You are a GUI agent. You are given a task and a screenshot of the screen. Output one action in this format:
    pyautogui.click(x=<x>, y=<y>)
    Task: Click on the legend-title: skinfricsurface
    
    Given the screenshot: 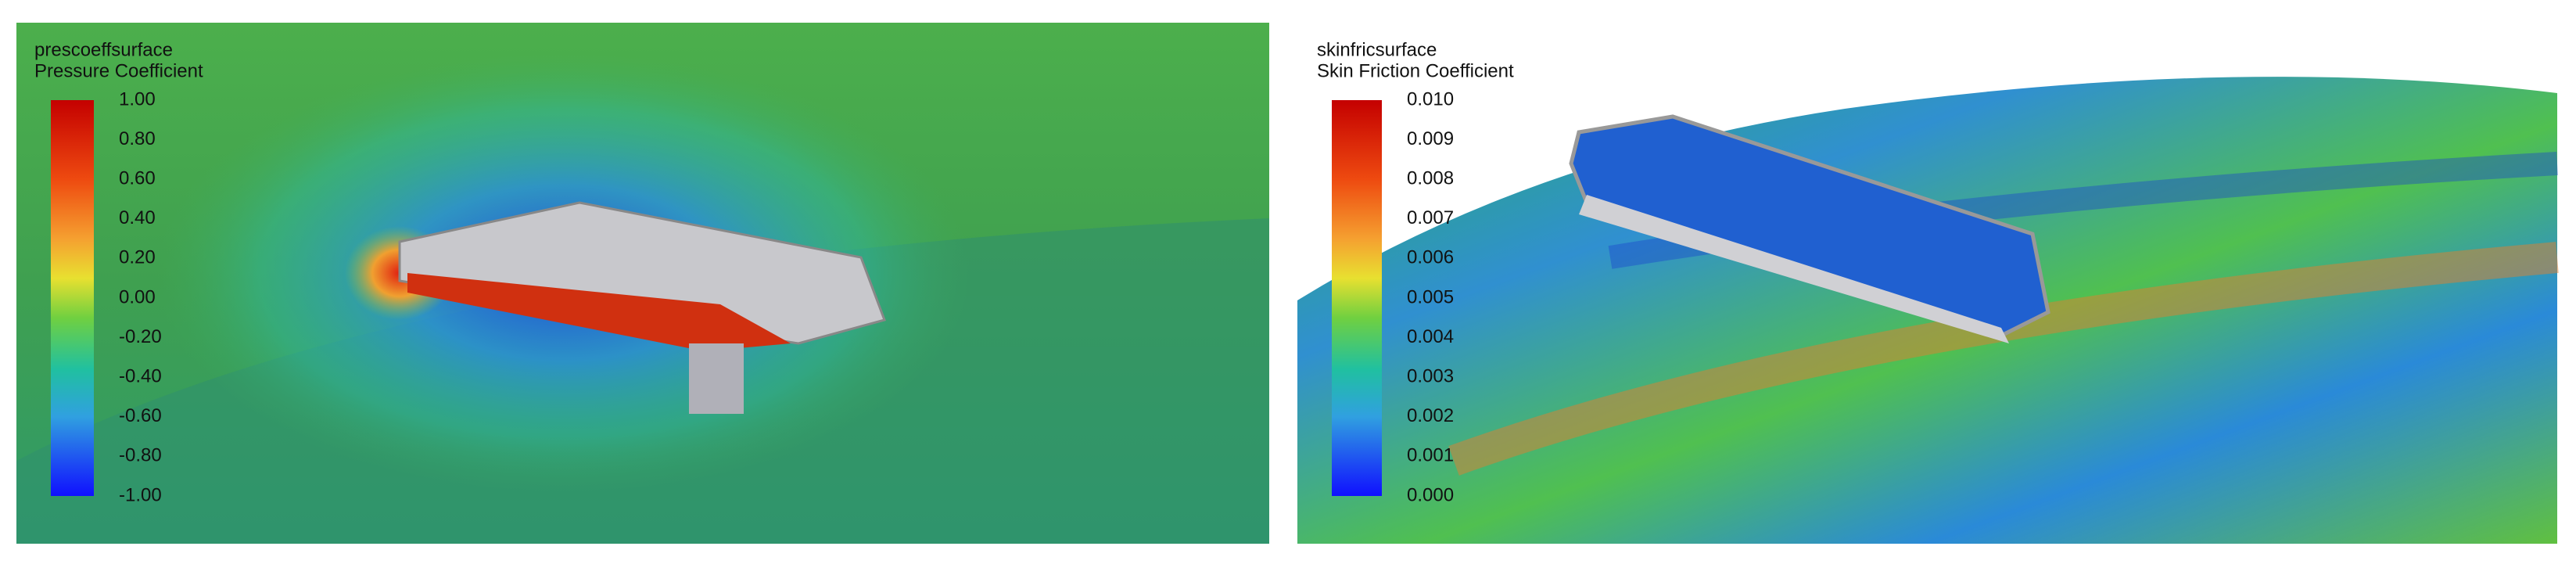 What is the action you would take?
    pyautogui.click(x=1377, y=49)
    